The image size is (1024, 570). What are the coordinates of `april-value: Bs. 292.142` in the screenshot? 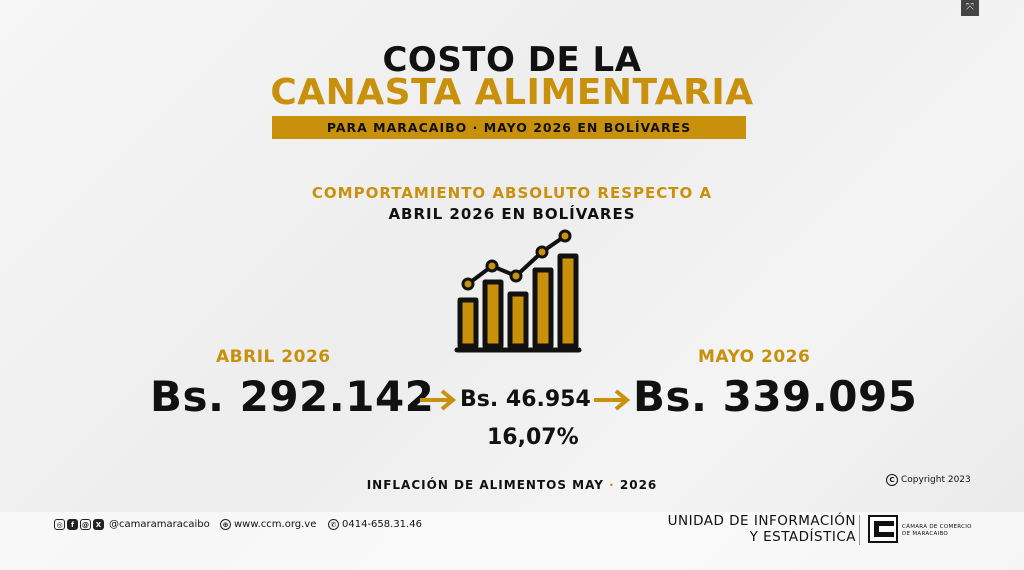 It's located at (292, 396).